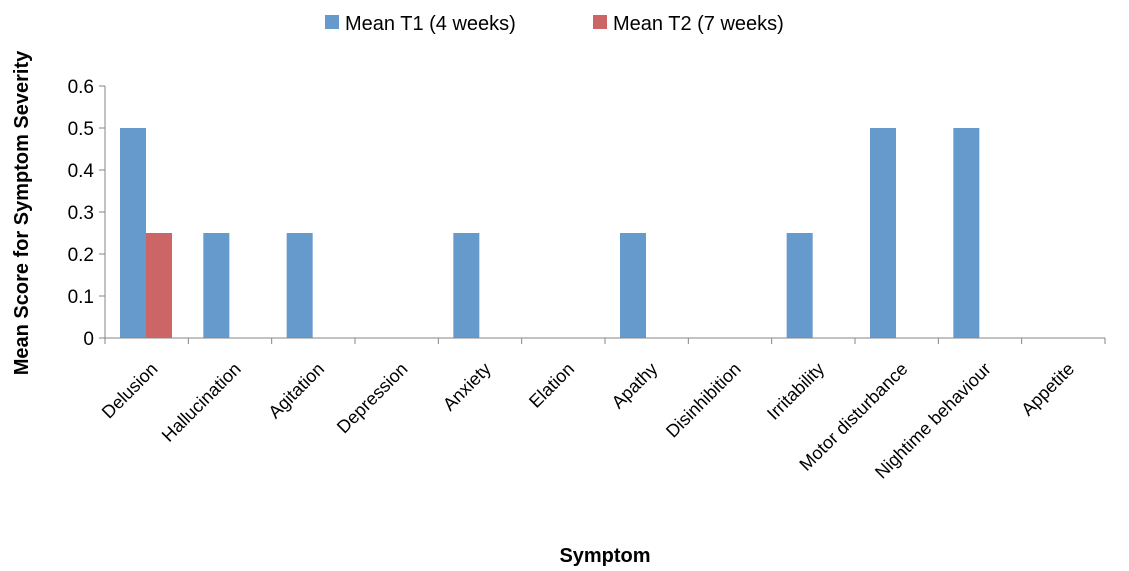 This screenshot has width=1129, height=571. I want to click on x-tick-label: Depression, so click(372, 398).